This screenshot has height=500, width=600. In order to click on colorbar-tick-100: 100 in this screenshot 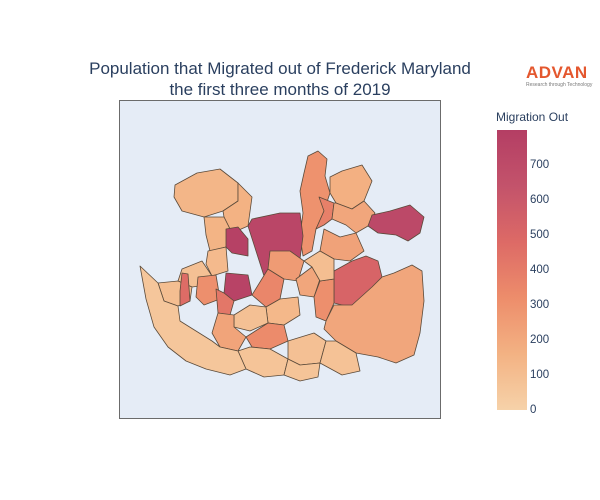, I will do `click(540, 375)`.